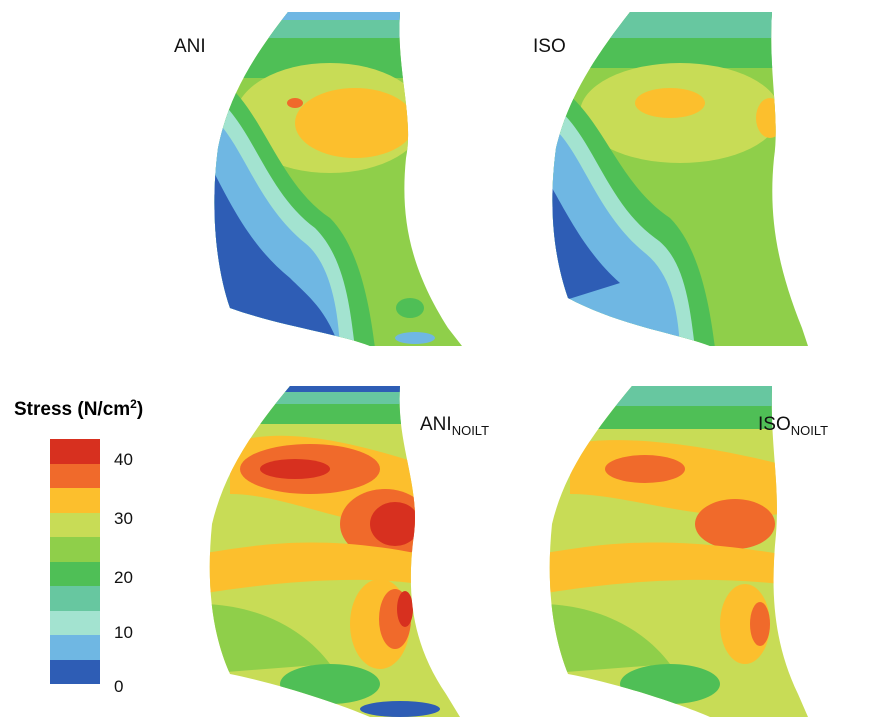  I want to click on stress-legend: Stress (N/cm2) 40 30 20 10 0, so click(103, 545).